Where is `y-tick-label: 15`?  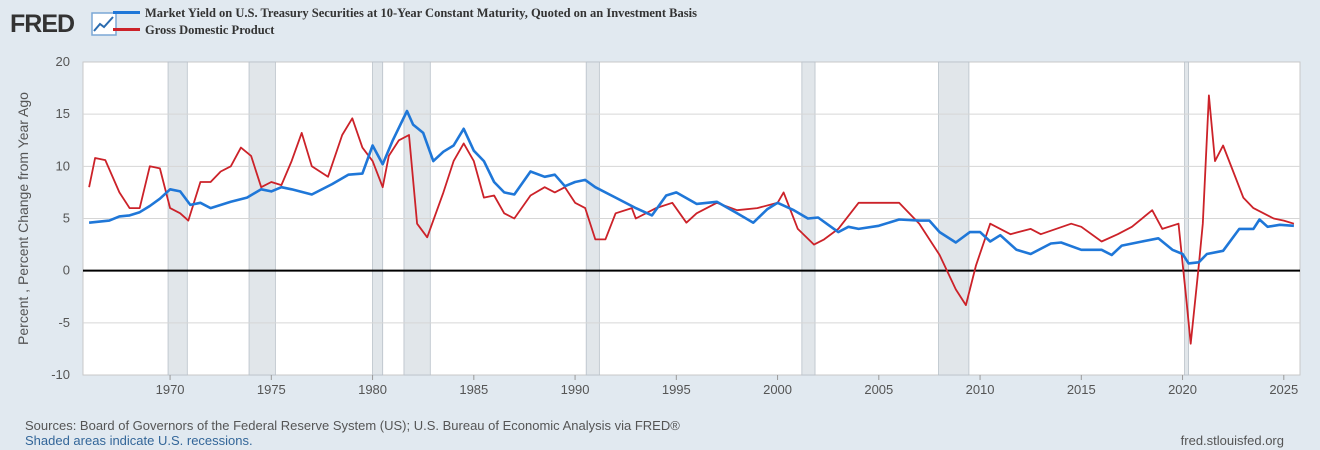
y-tick-label: 15 is located at coordinates (63, 113).